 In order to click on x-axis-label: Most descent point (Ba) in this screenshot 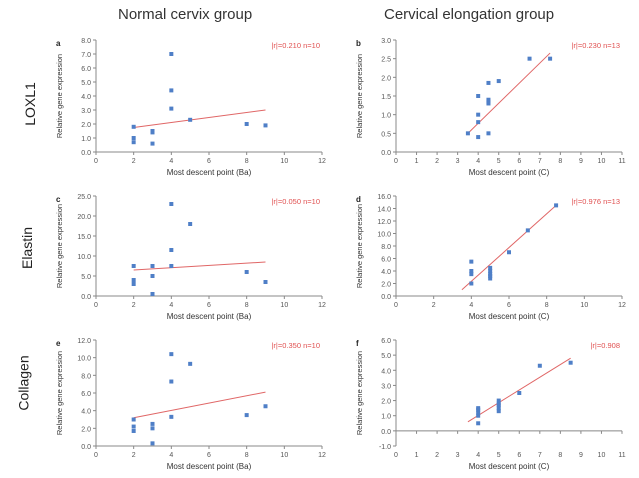, I will do `click(209, 172)`.